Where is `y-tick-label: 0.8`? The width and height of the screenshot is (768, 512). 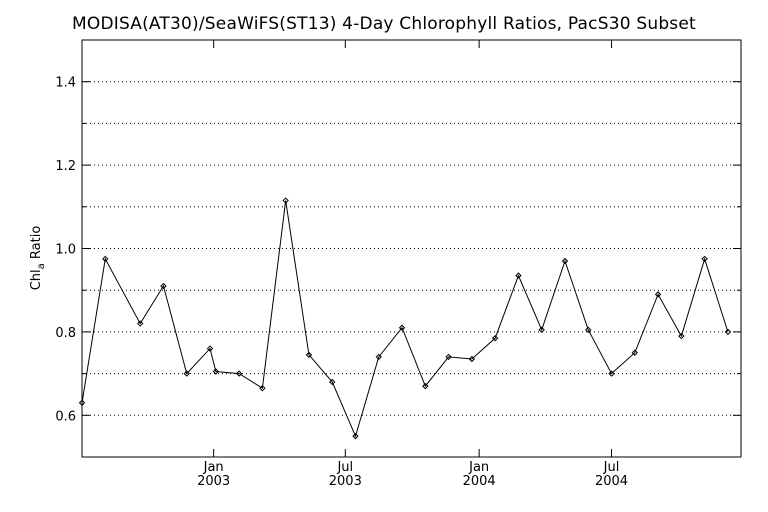
y-tick-label: 0.8 is located at coordinates (65, 333).